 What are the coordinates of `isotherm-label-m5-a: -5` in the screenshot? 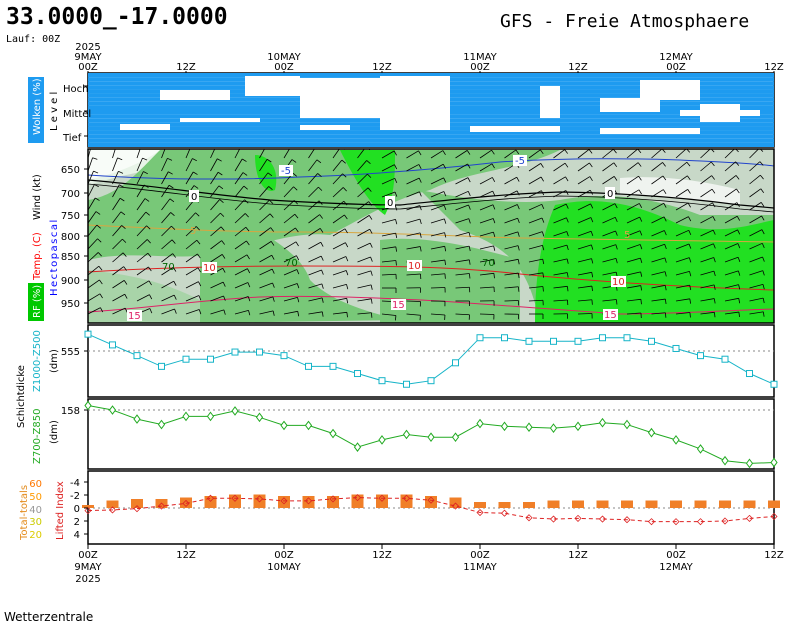 It's located at (286, 171).